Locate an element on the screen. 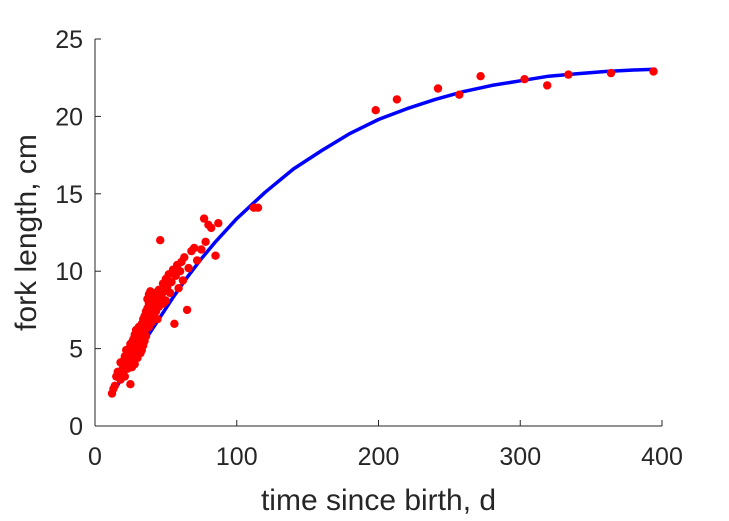 The height and width of the screenshot is (521, 729). x-axis-label: time since birth, d is located at coordinates (378, 500).